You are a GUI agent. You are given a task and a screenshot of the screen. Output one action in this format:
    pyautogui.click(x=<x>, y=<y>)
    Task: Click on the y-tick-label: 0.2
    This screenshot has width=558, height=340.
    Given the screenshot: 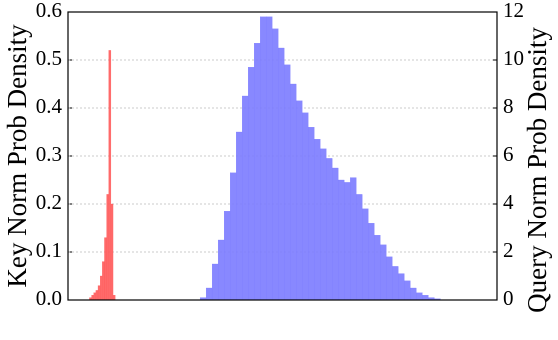 What is the action you would take?
    pyautogui.click(x=49, y=202)
    